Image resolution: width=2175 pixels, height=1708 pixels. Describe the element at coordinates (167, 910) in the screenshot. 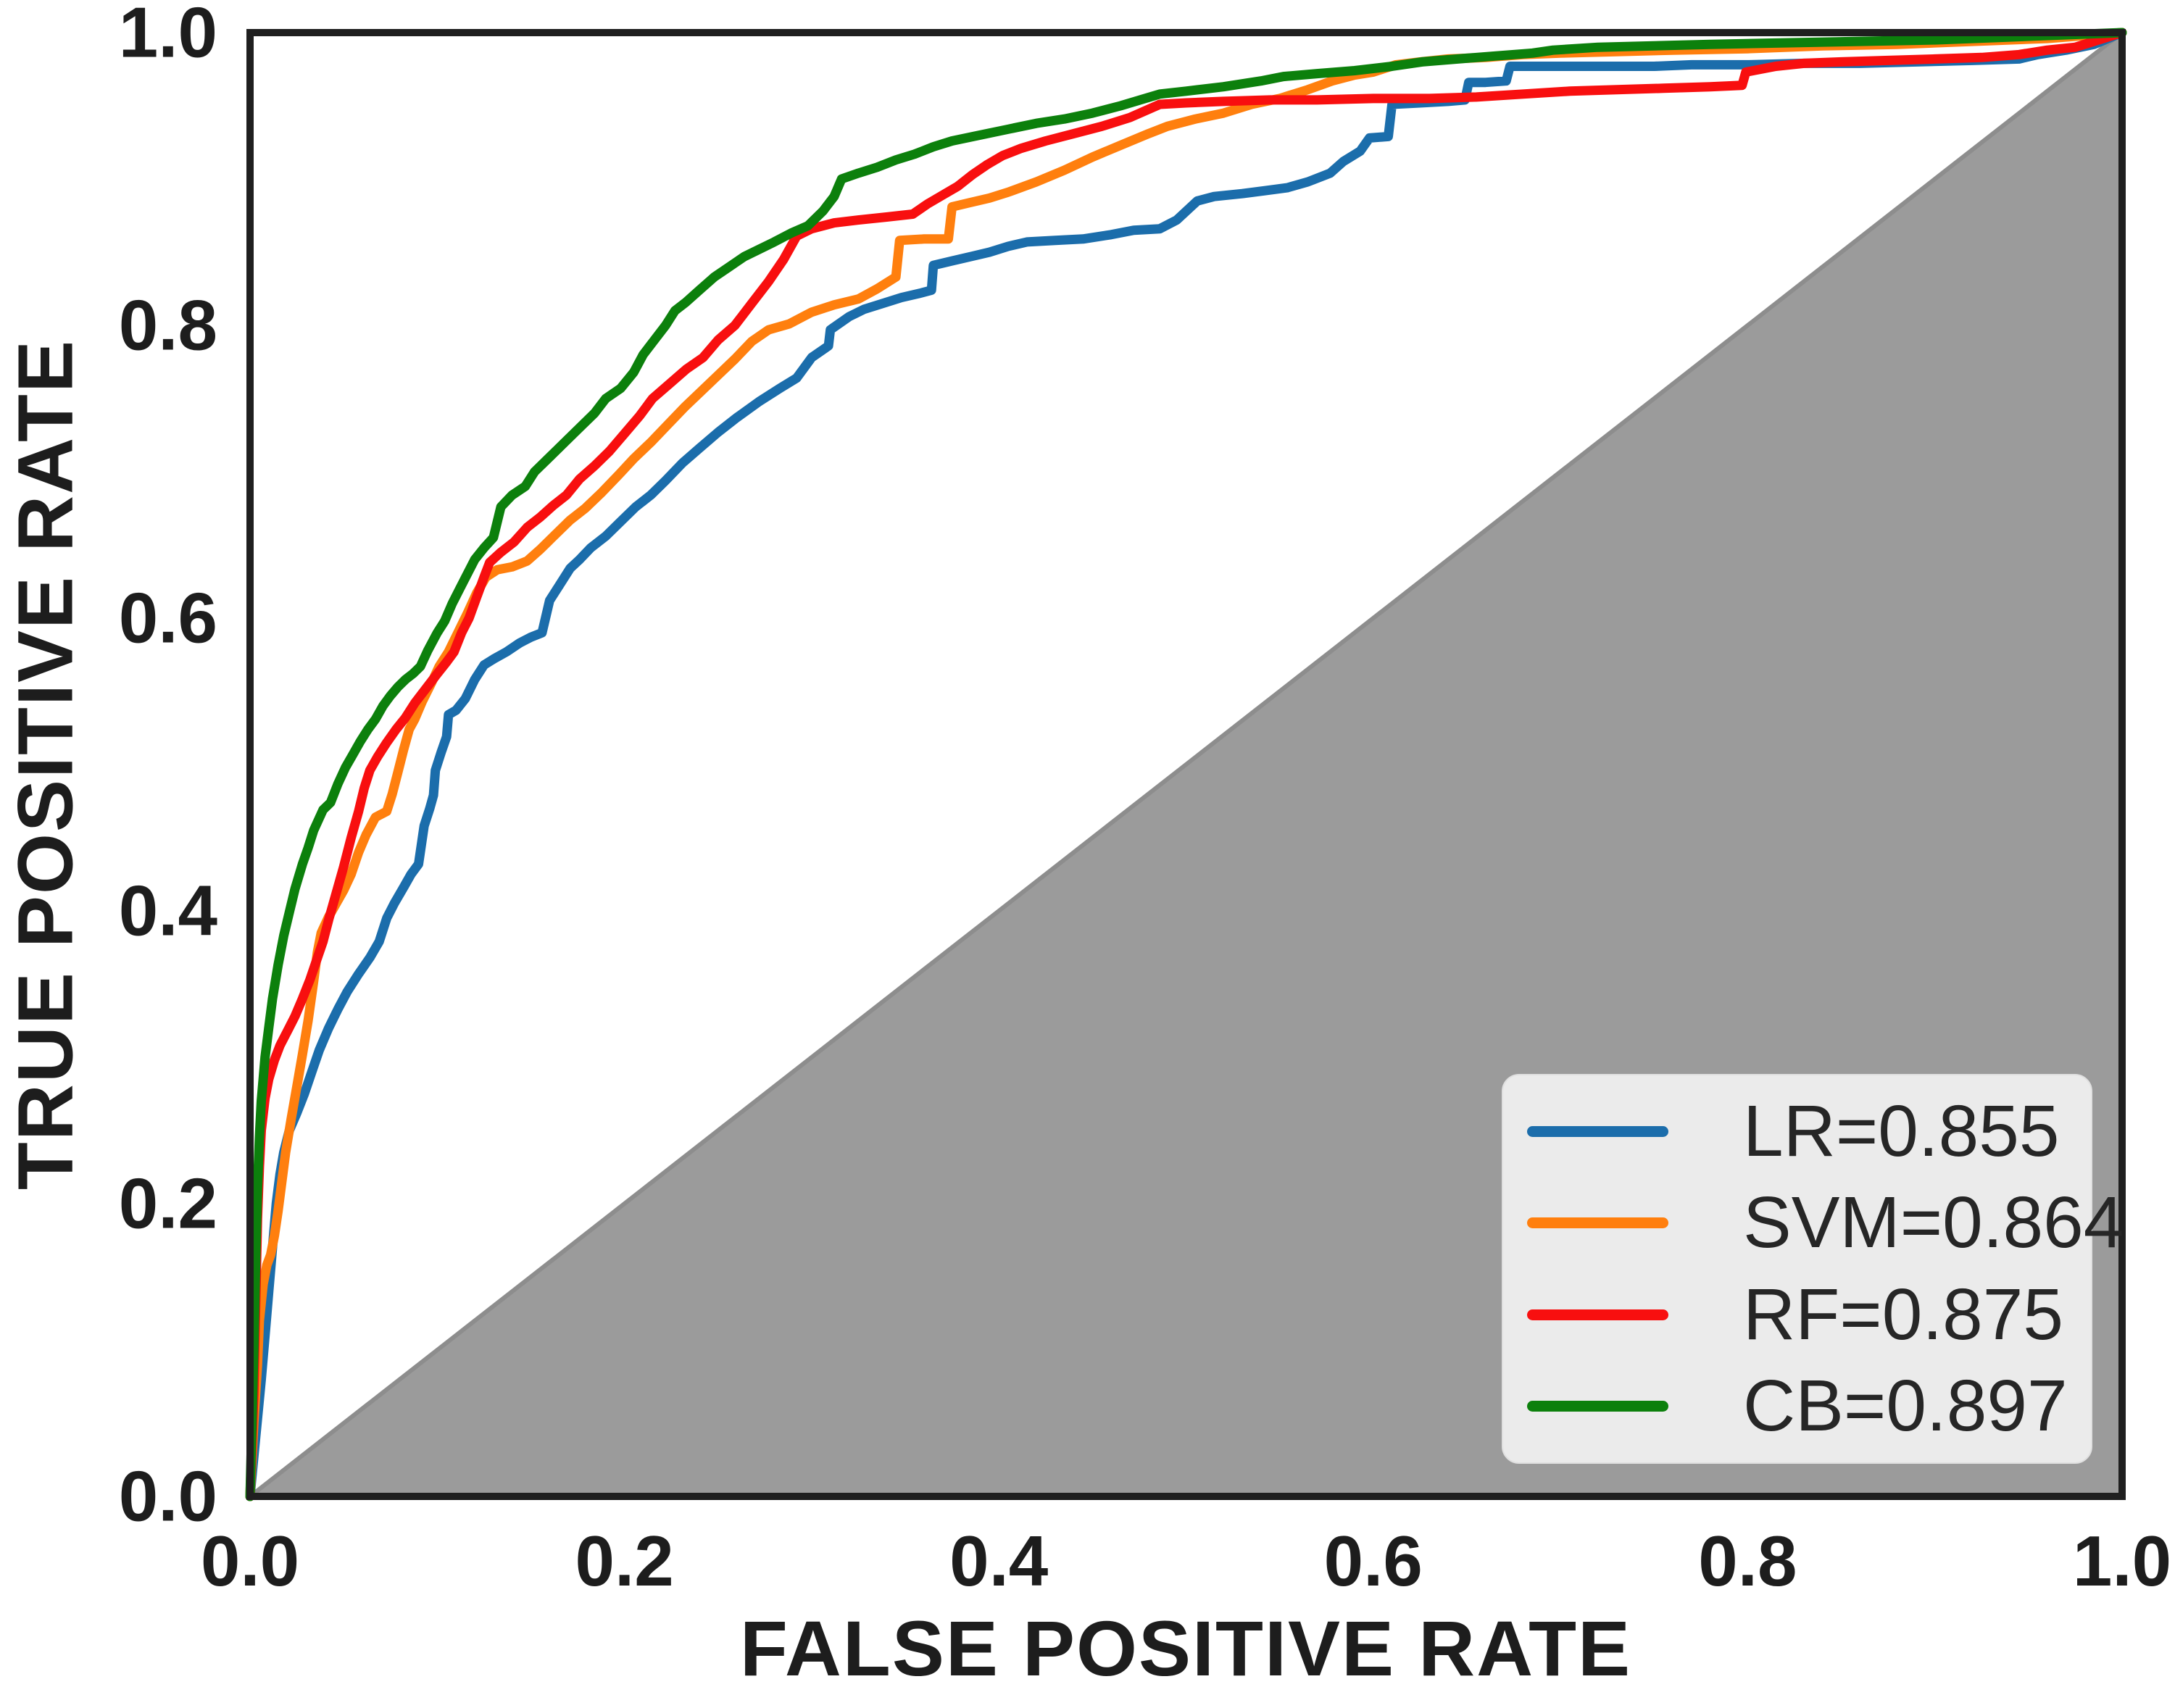

I see `y-tick-label-0.4: 0.4` at that location.